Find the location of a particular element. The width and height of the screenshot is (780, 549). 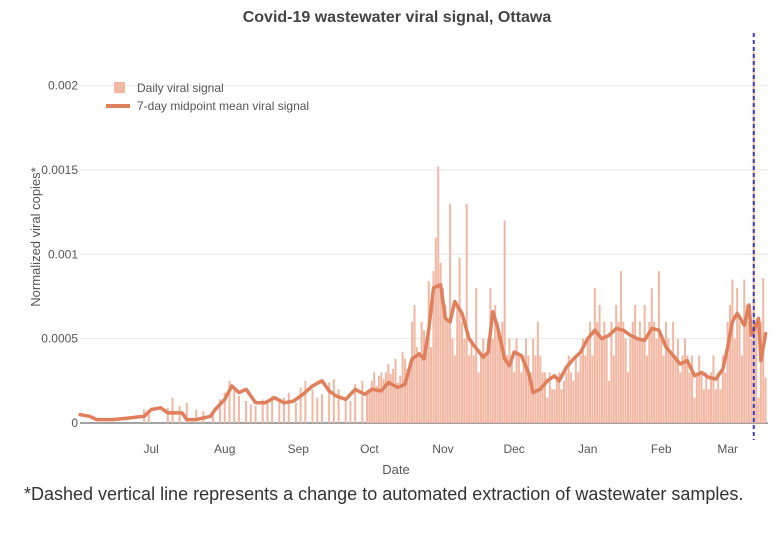

x-tick-label: Oct is located at coordinates (369, 449).